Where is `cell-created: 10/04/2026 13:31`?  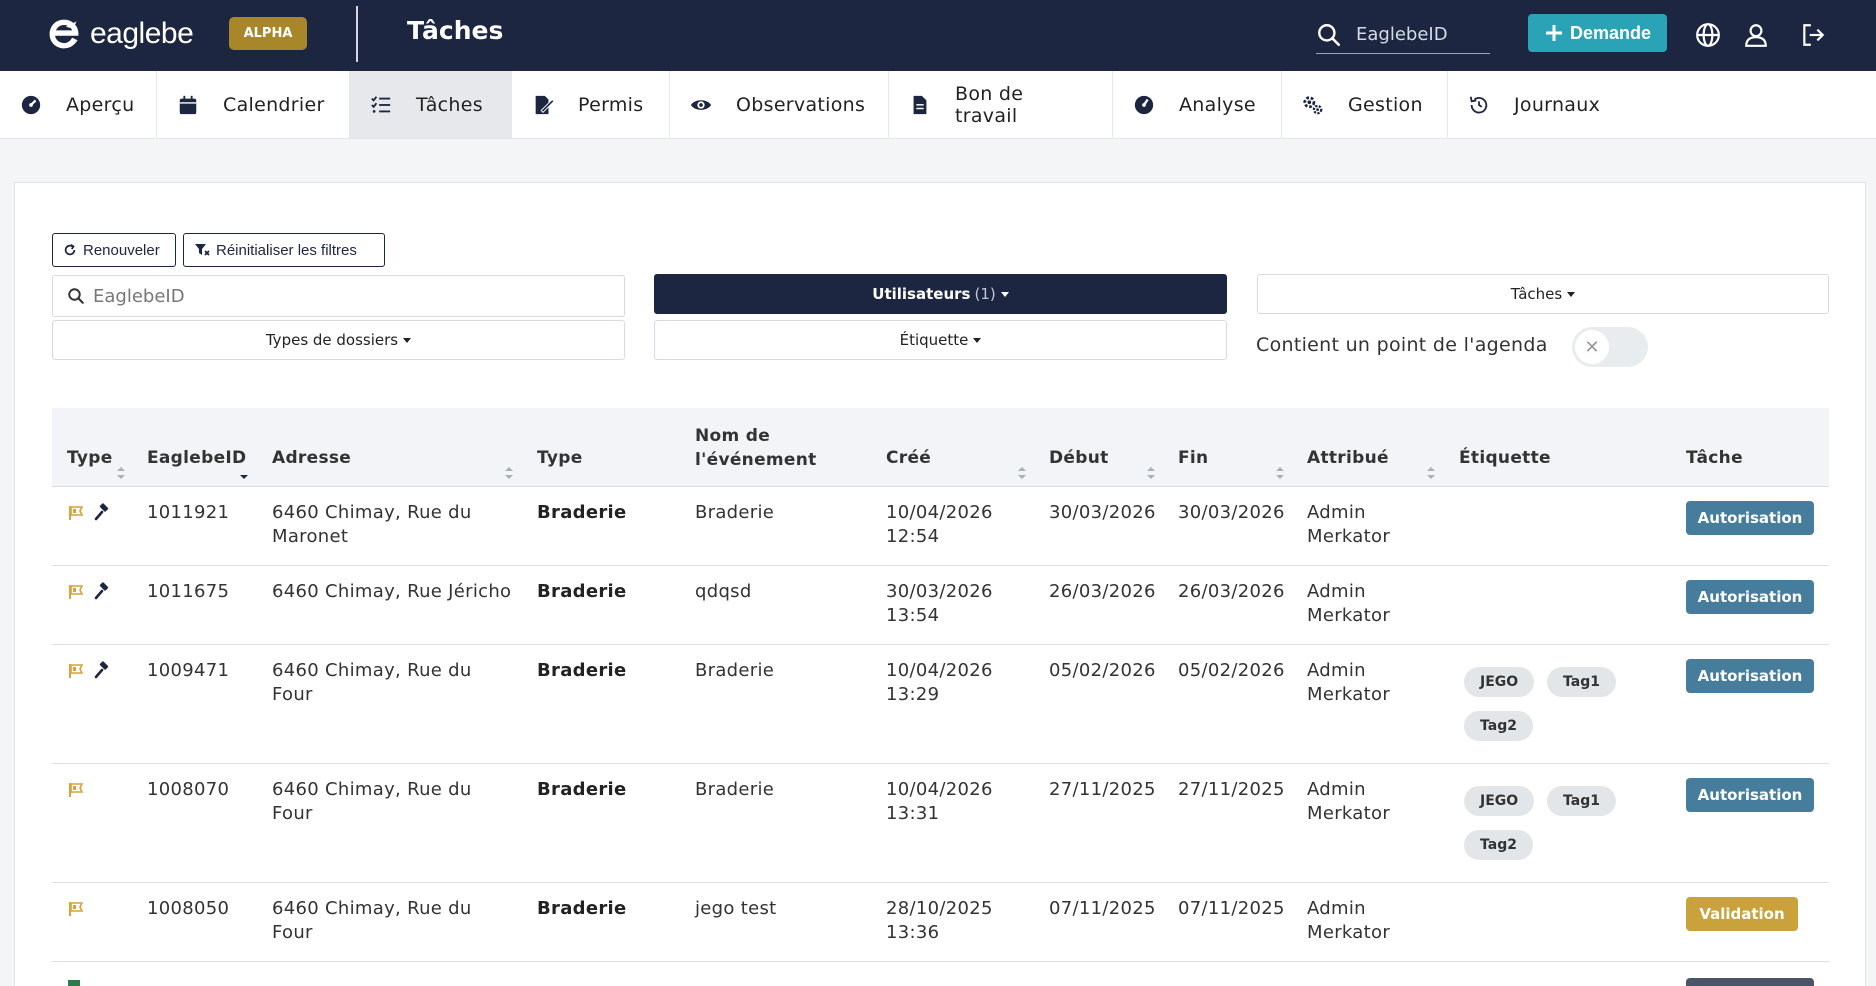 cell-created: 10/04/2026 13:31 is located at coordinates (939, 801).